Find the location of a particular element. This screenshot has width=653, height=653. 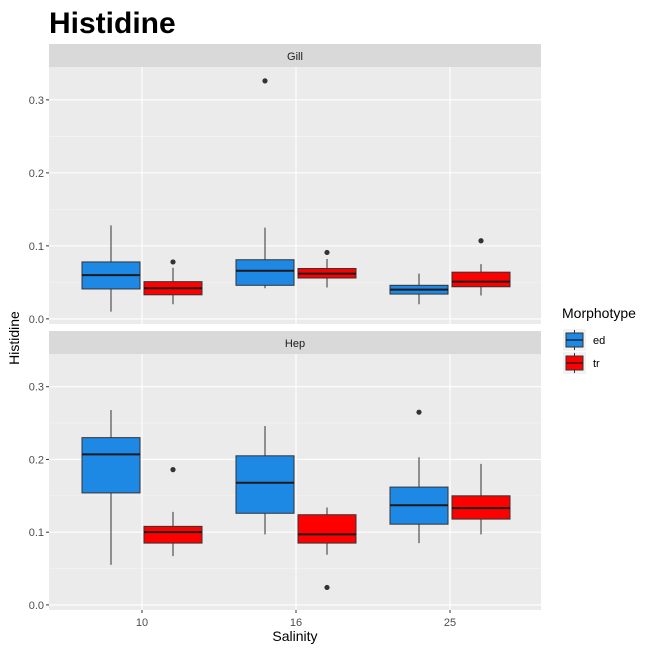

legend: Morphotype ed tr is located at coordinates (599, 339).